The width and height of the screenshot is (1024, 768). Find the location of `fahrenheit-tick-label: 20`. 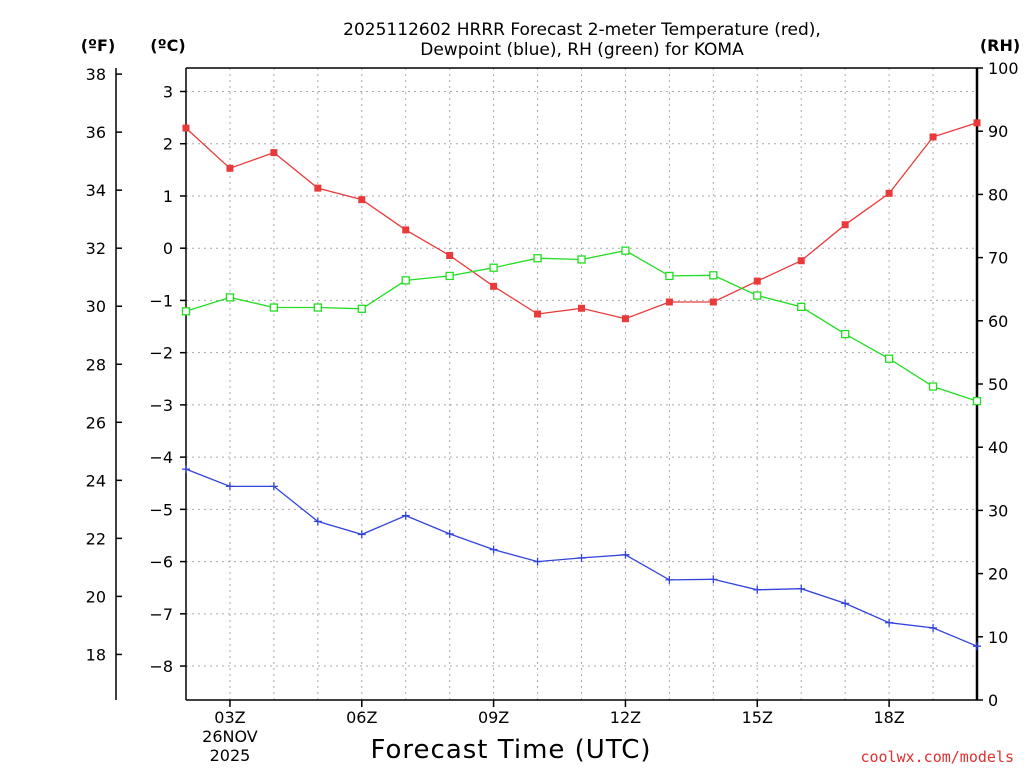

fahrenheit-tick-label: 20 is located at coordinates (96, 596).